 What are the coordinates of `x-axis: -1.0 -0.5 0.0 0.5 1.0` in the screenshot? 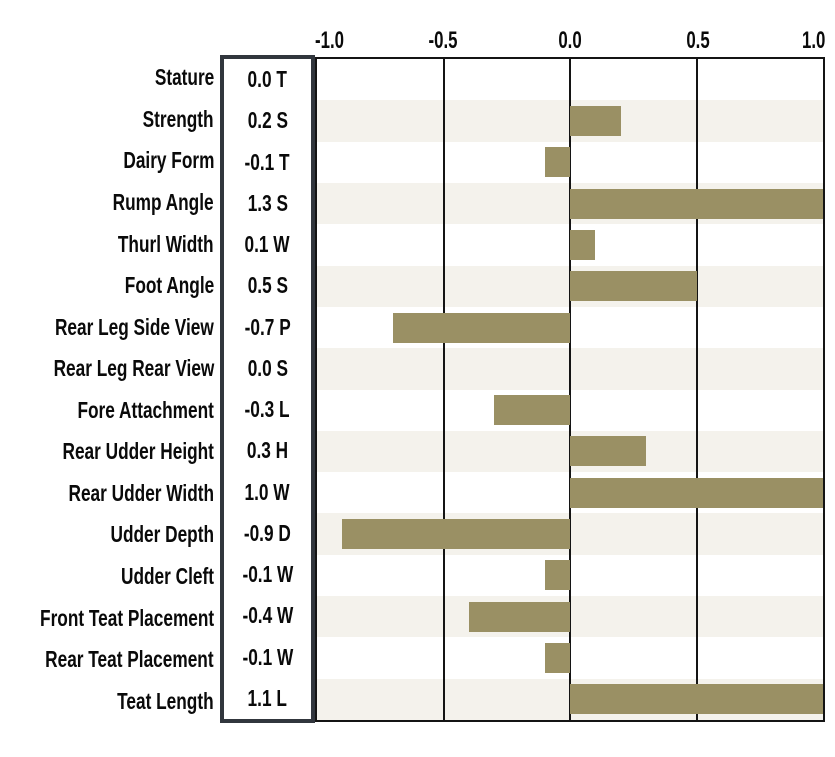 It's located at (570, 38).